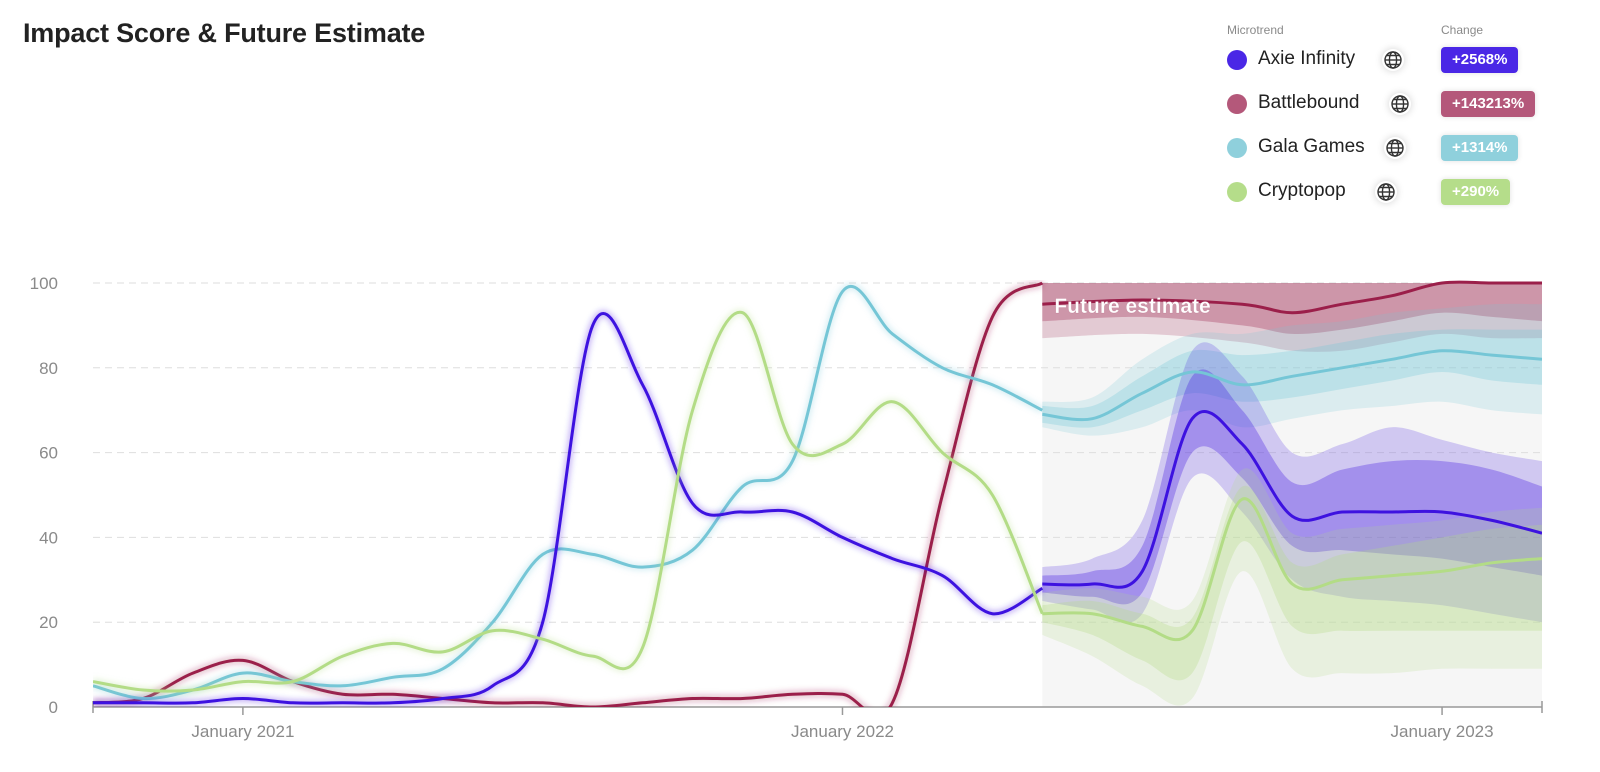 Image resolution: width=1600 pixels, height=772 pixels. What do you see at coordinates (48, 453) in the screenshot?
I see `y-tick-label: 60` at bounding box center [48, 453].